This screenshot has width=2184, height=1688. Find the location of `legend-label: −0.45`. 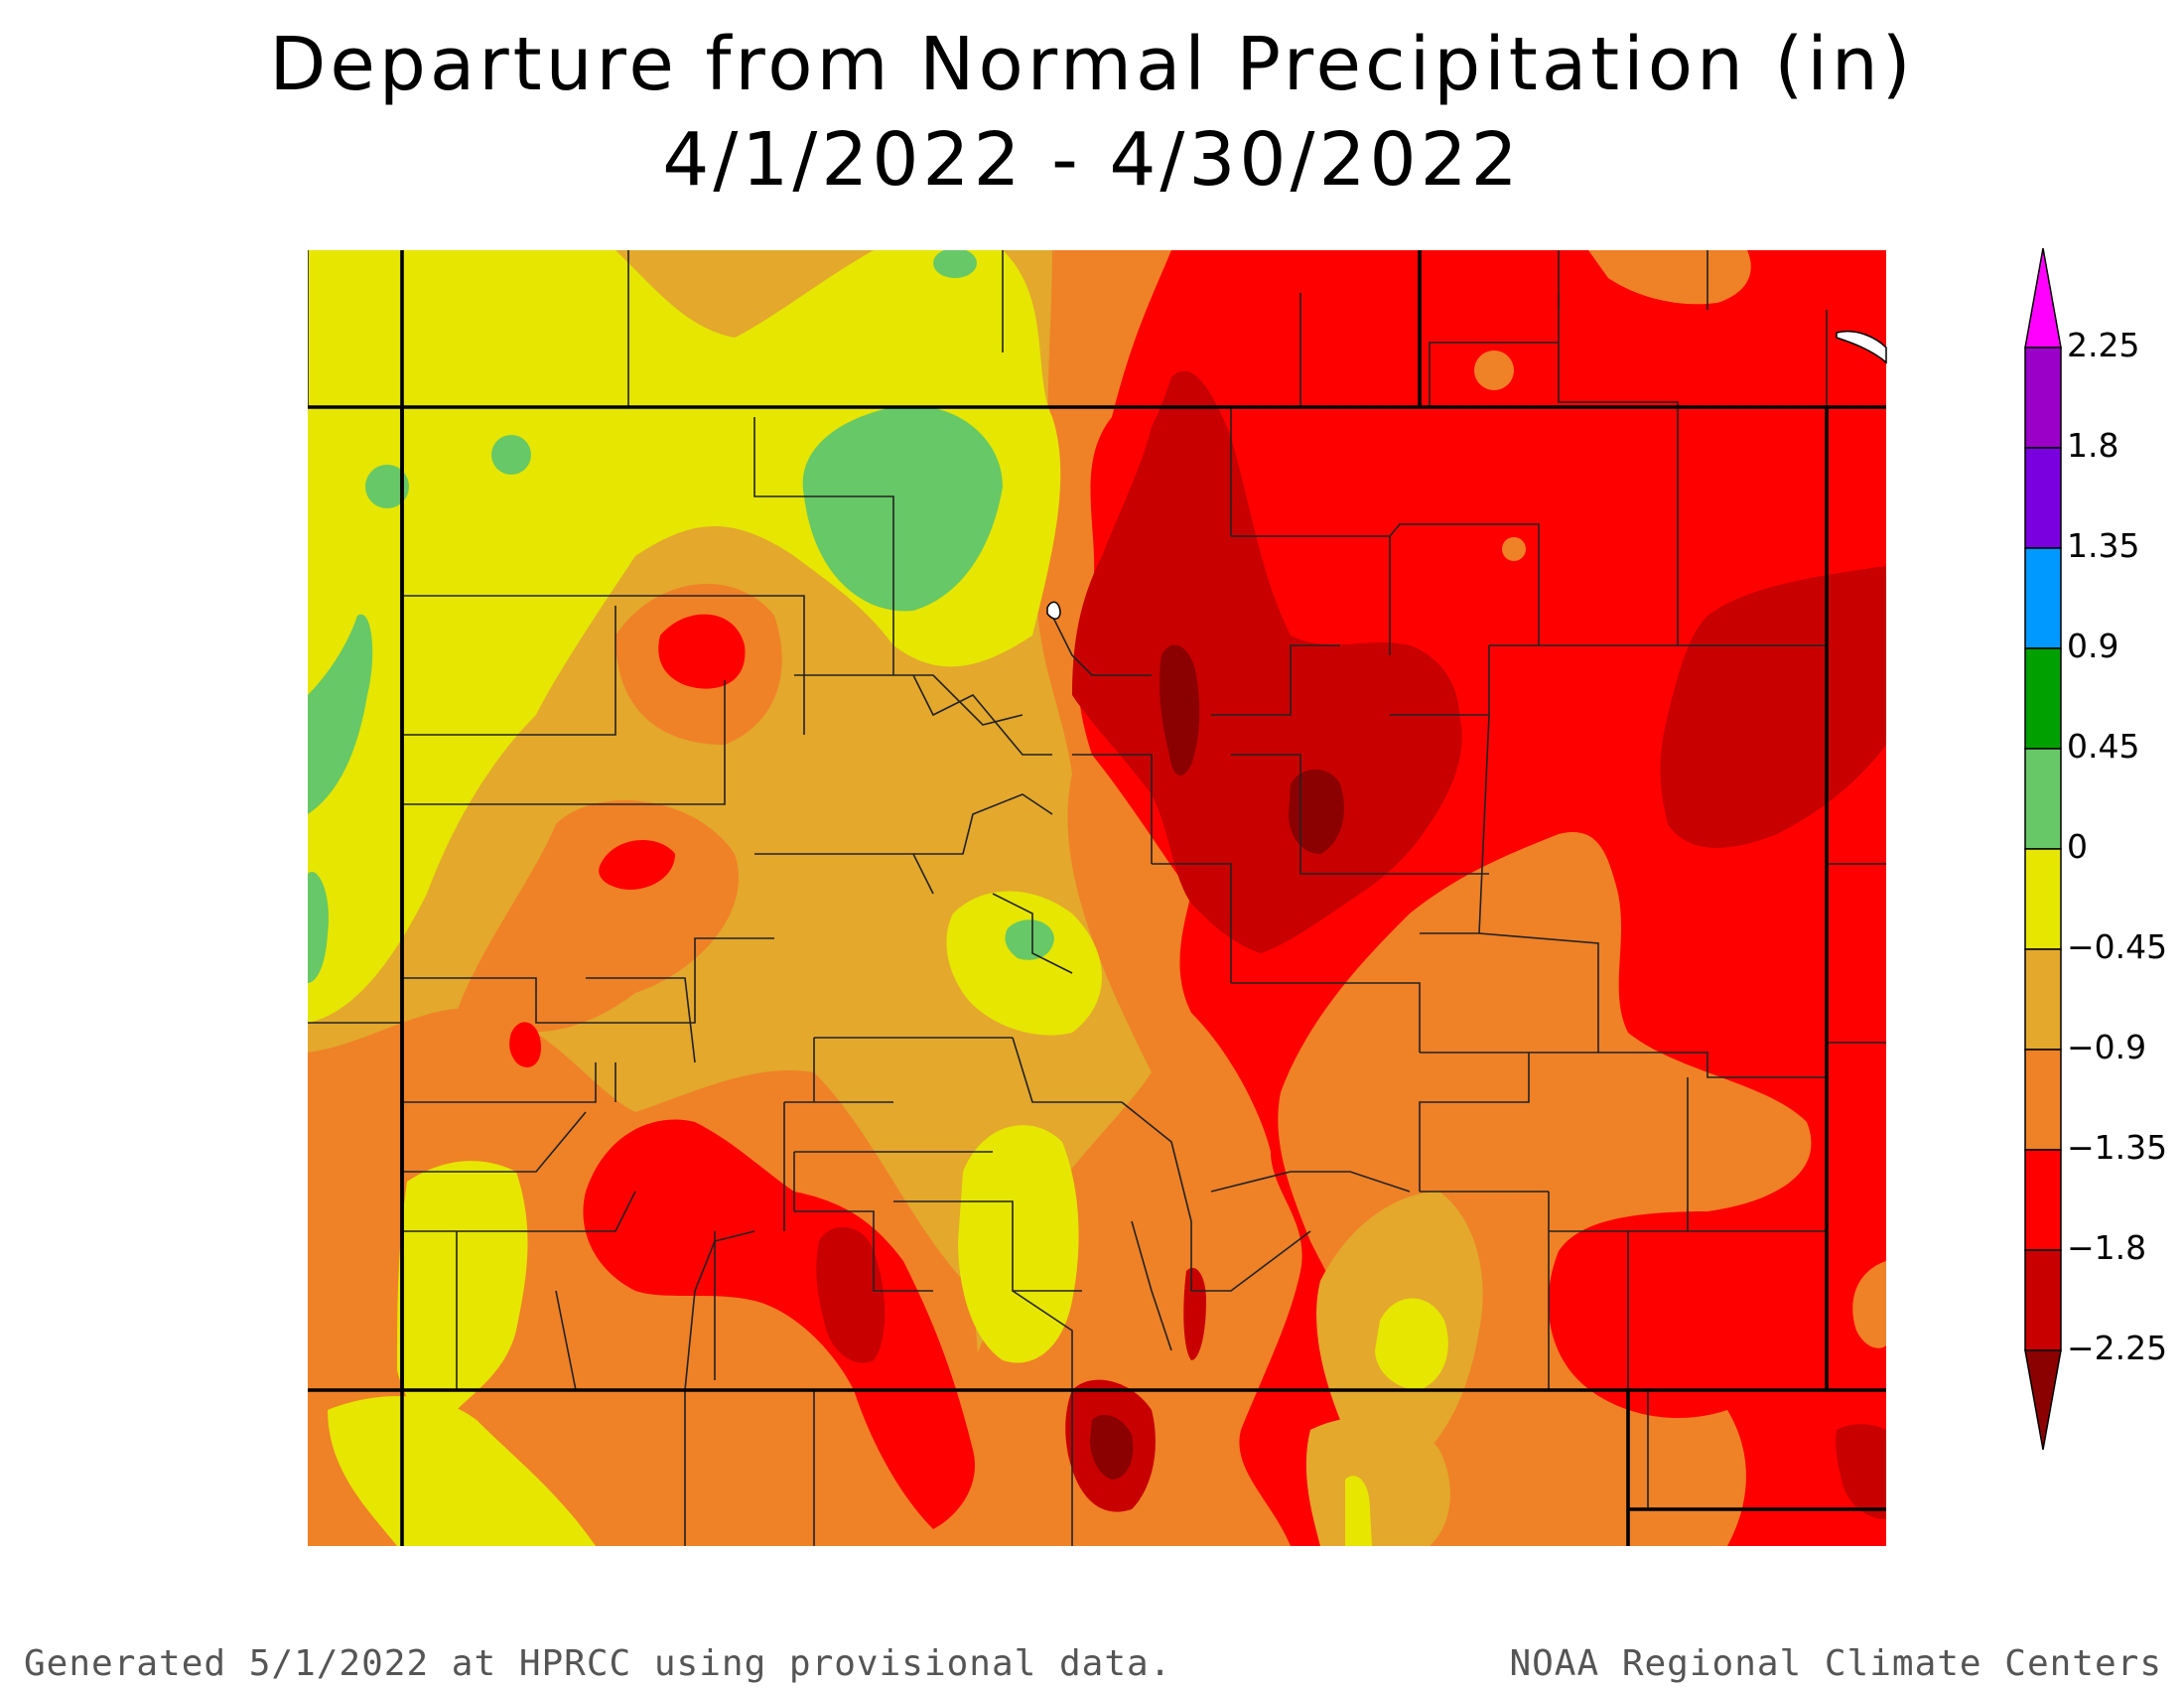

legend-label: −0.45 is located at coordinates (2117, 946).